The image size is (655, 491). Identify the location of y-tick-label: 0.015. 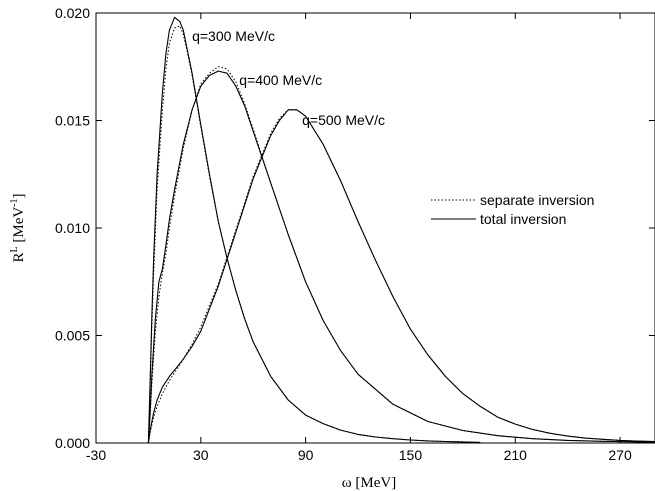
(72, 121).